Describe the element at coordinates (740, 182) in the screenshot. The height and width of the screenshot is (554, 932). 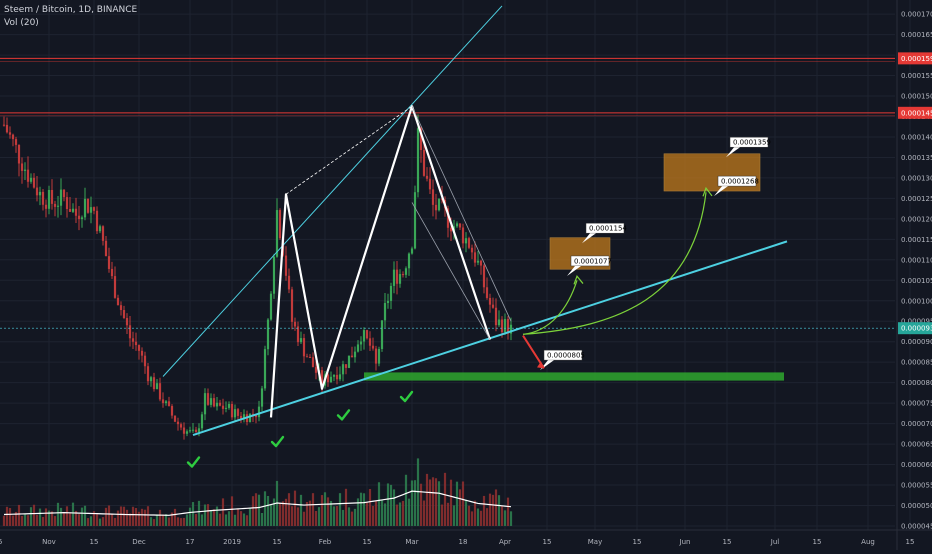
I see `target2-low-label-text: 0.0001268` at that location.